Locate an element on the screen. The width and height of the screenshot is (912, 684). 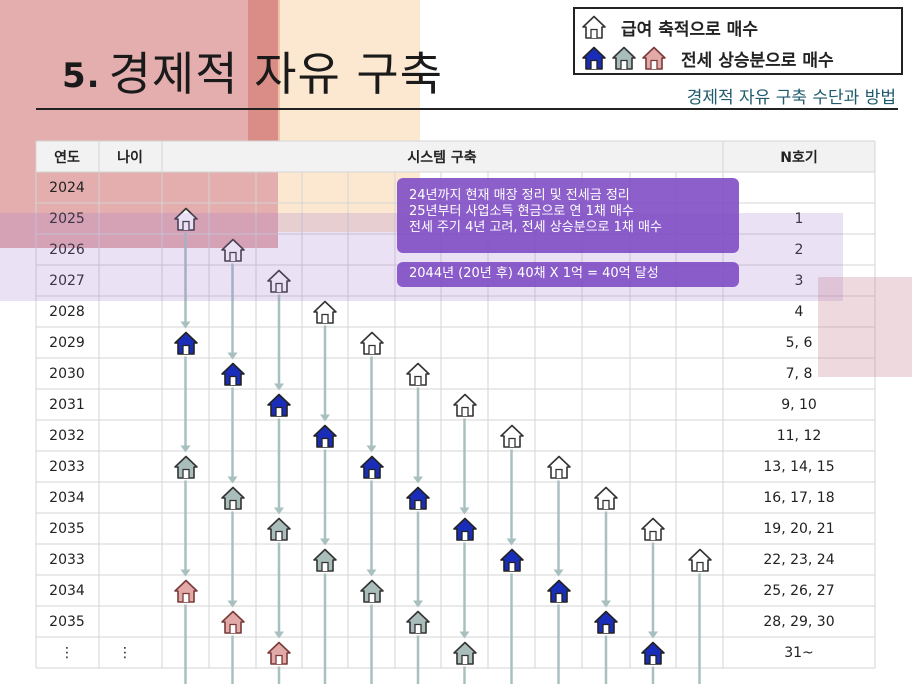
cell-year: 2029 is located at coordinates (67, 342).